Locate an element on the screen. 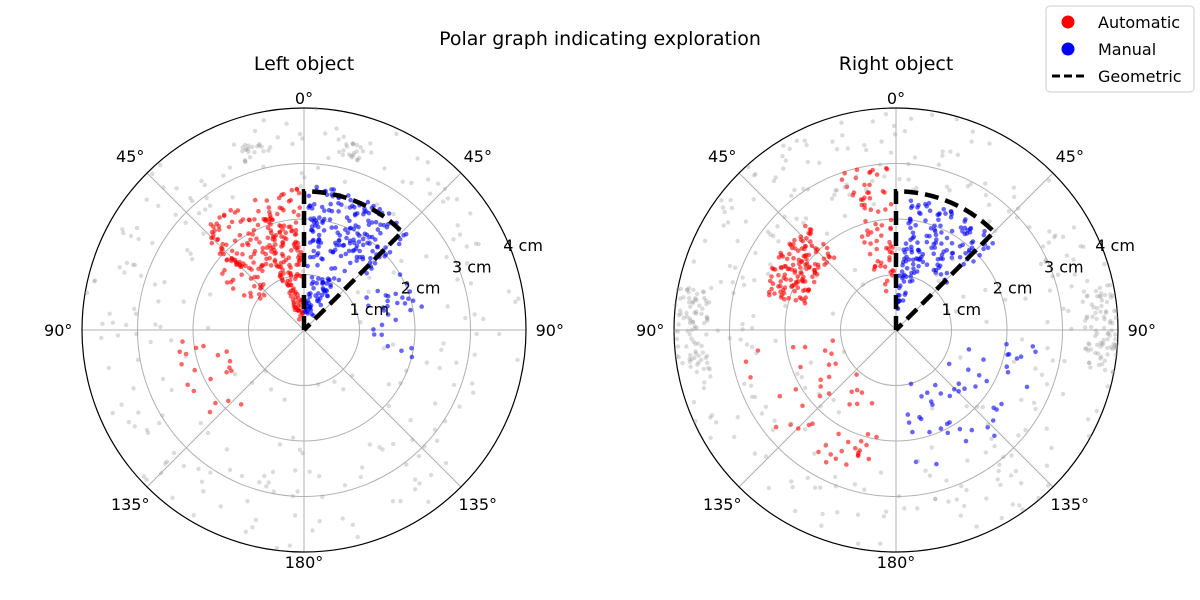 The width and height of the screenshot is (1200, 600). radius-tick-label: 1 cm is located at coordinates (961, 309).